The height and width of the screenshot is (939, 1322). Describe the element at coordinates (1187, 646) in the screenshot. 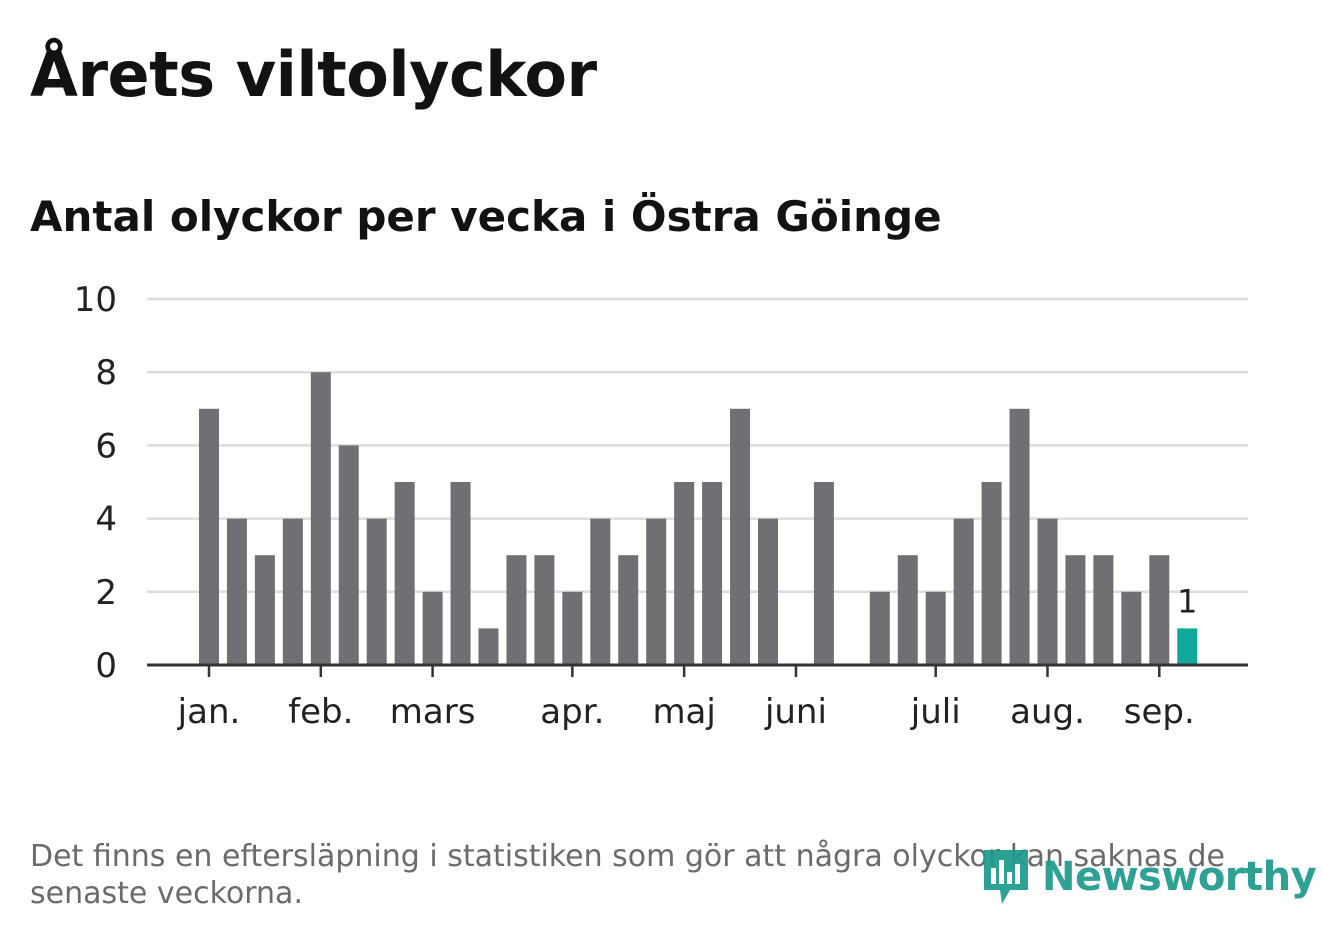

I see `bar-highlight` at that location.